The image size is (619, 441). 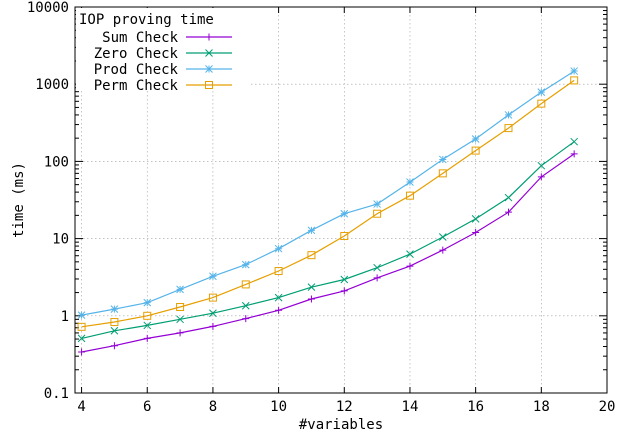 I want to click on x-tick-label: 16, so click(x=475, y=407).